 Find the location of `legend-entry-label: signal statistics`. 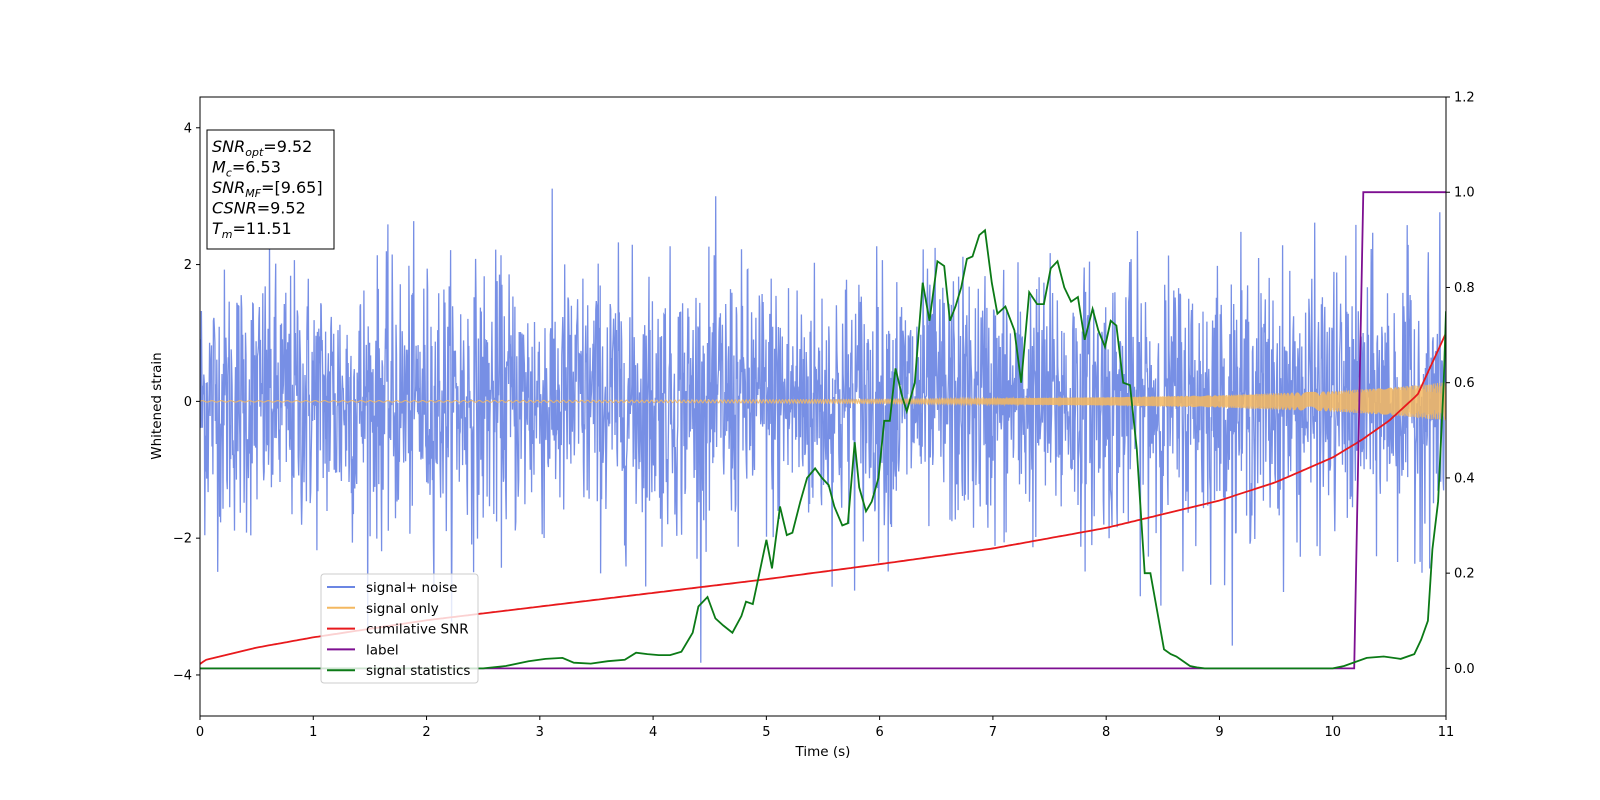

legend-entry-label: signal statistics is located at coordinates (418, 671).